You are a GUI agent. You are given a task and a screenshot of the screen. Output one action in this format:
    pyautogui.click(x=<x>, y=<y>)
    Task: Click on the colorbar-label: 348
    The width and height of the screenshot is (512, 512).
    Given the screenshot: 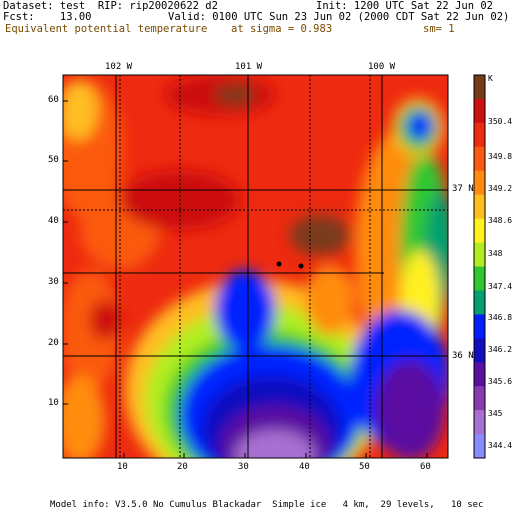 What is the action you would take?
    pyautogui.click(x=495, y=253)
    